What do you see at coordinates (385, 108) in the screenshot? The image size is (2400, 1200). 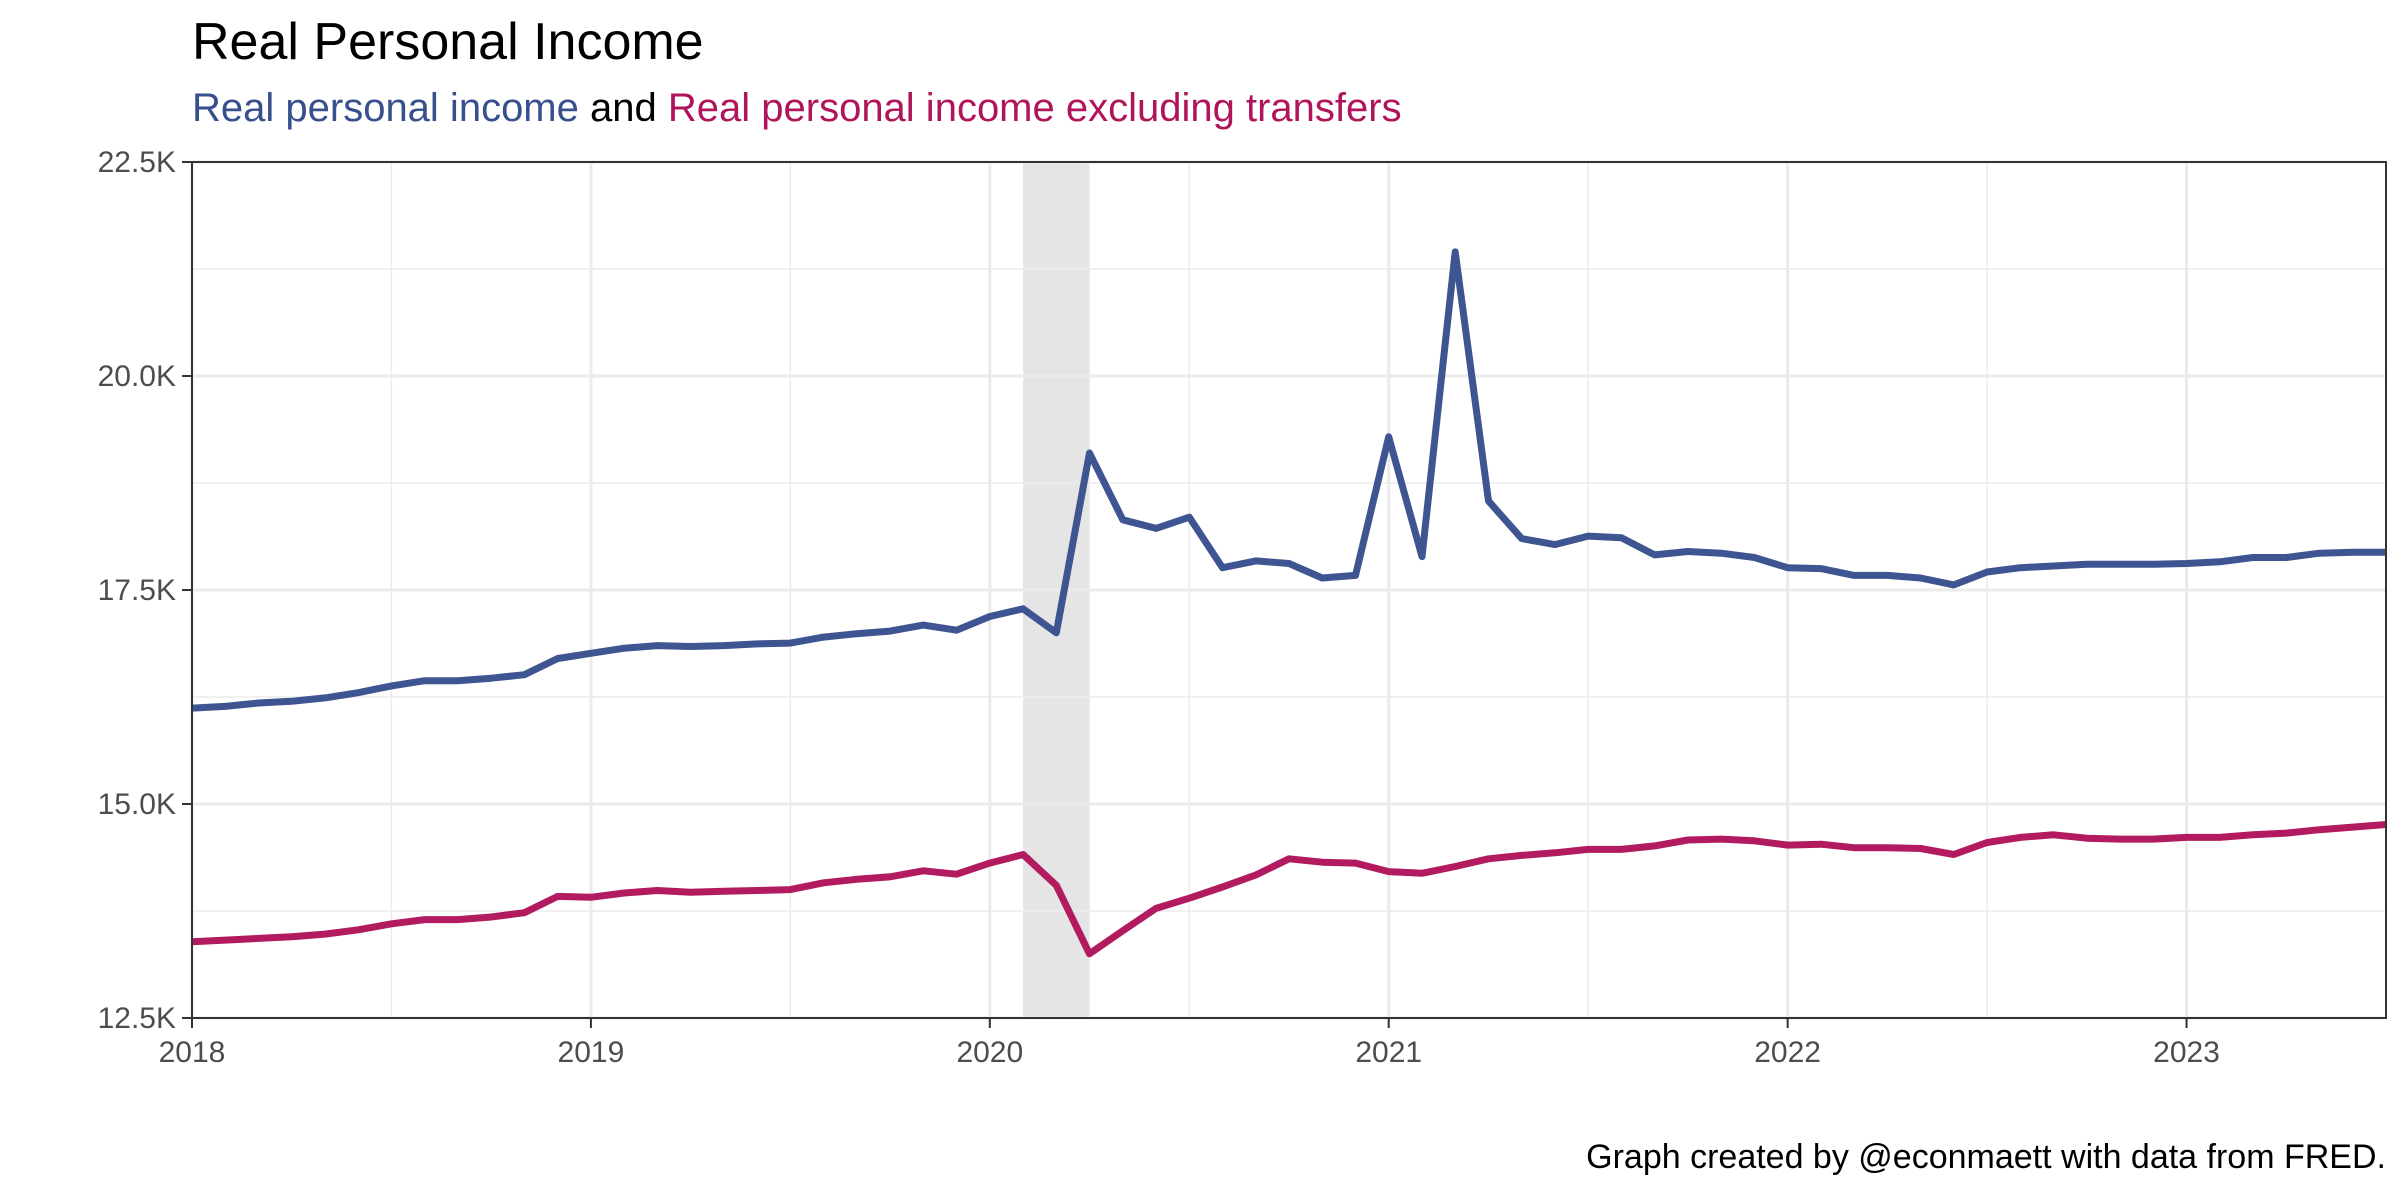 I see `subtitle-series1-label: Real personal income` at bounding box center [385, 108].